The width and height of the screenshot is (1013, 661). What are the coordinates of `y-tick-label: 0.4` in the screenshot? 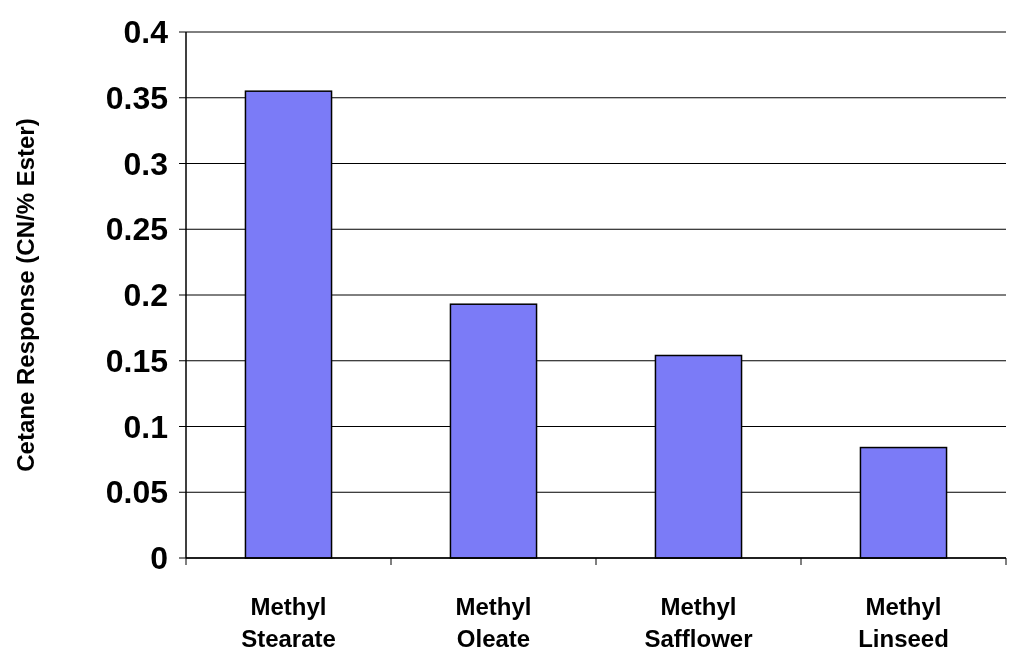 It's located at (146, 32).